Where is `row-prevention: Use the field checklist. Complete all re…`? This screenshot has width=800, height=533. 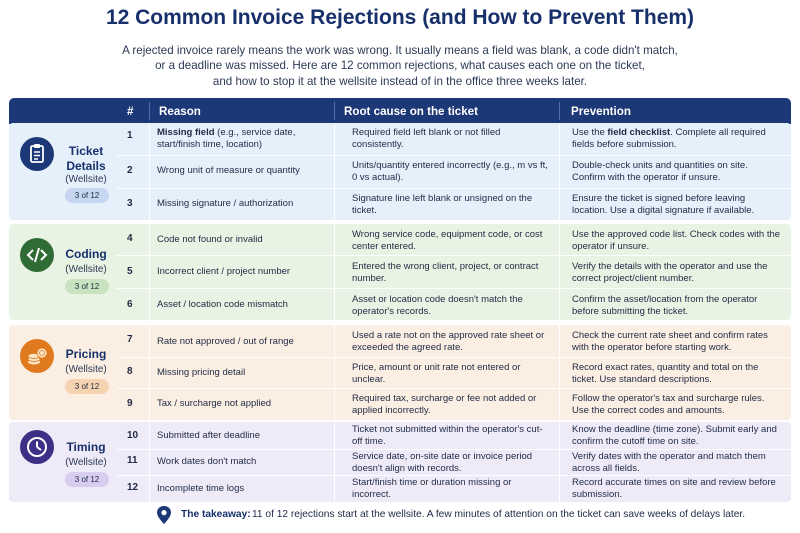
row-prevention: Use the field checklist. Complete all re… is located at coordinates (677, 138).